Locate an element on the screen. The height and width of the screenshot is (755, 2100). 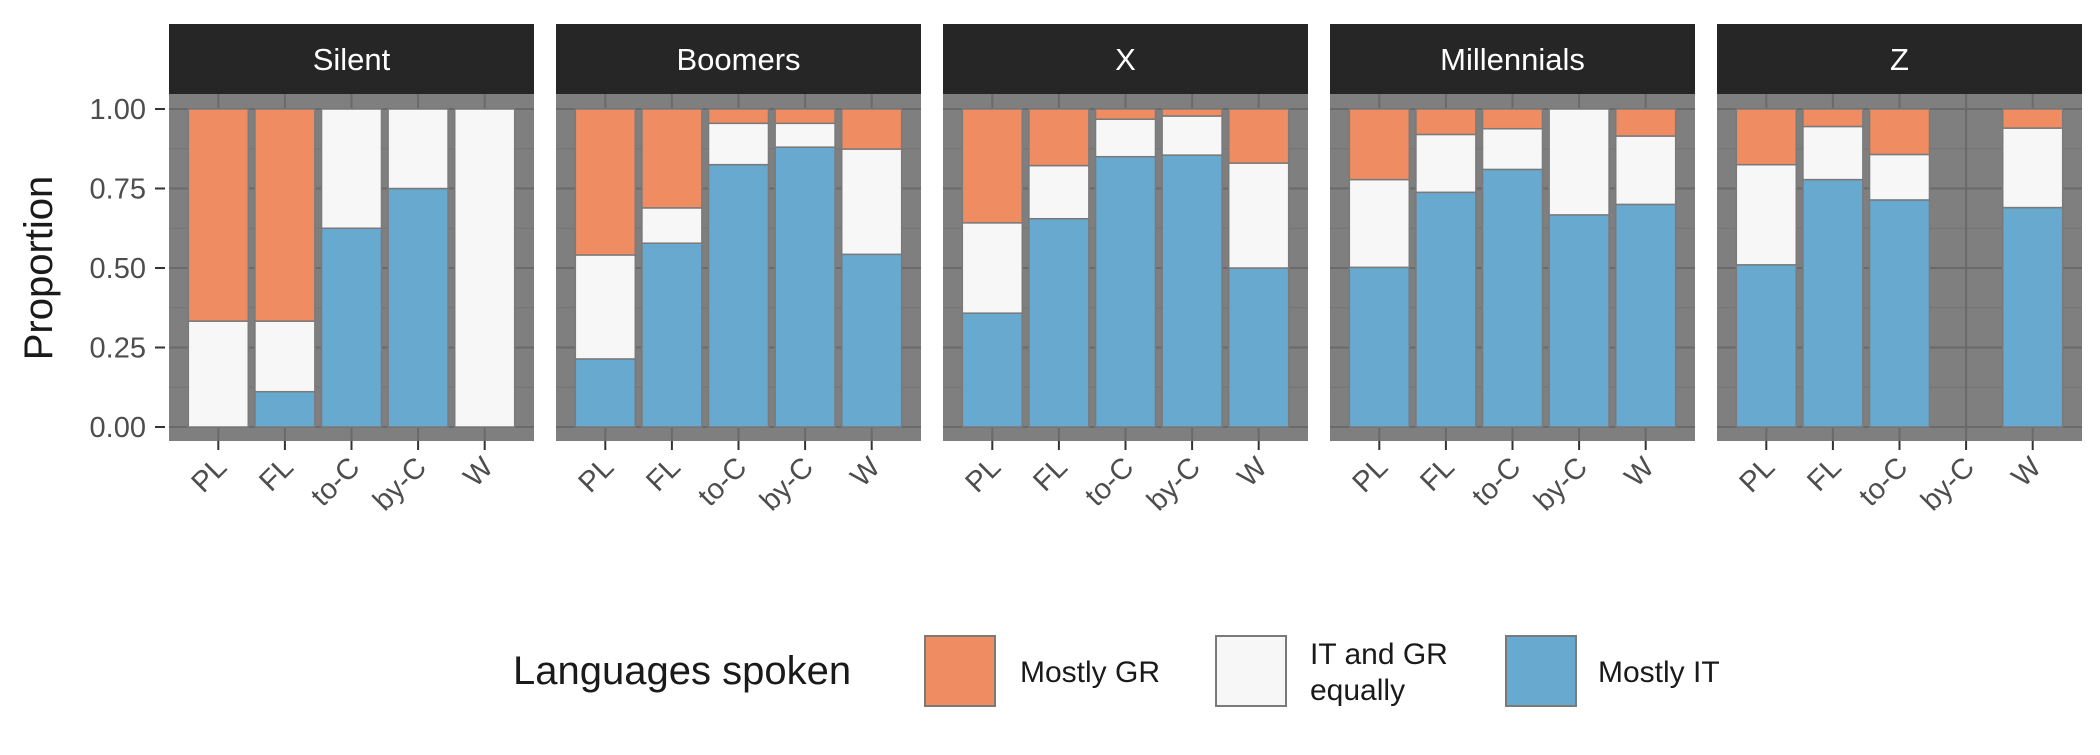
panel-silent: Silent PL FL to-C by-C W is located at coordinates (351, 270).